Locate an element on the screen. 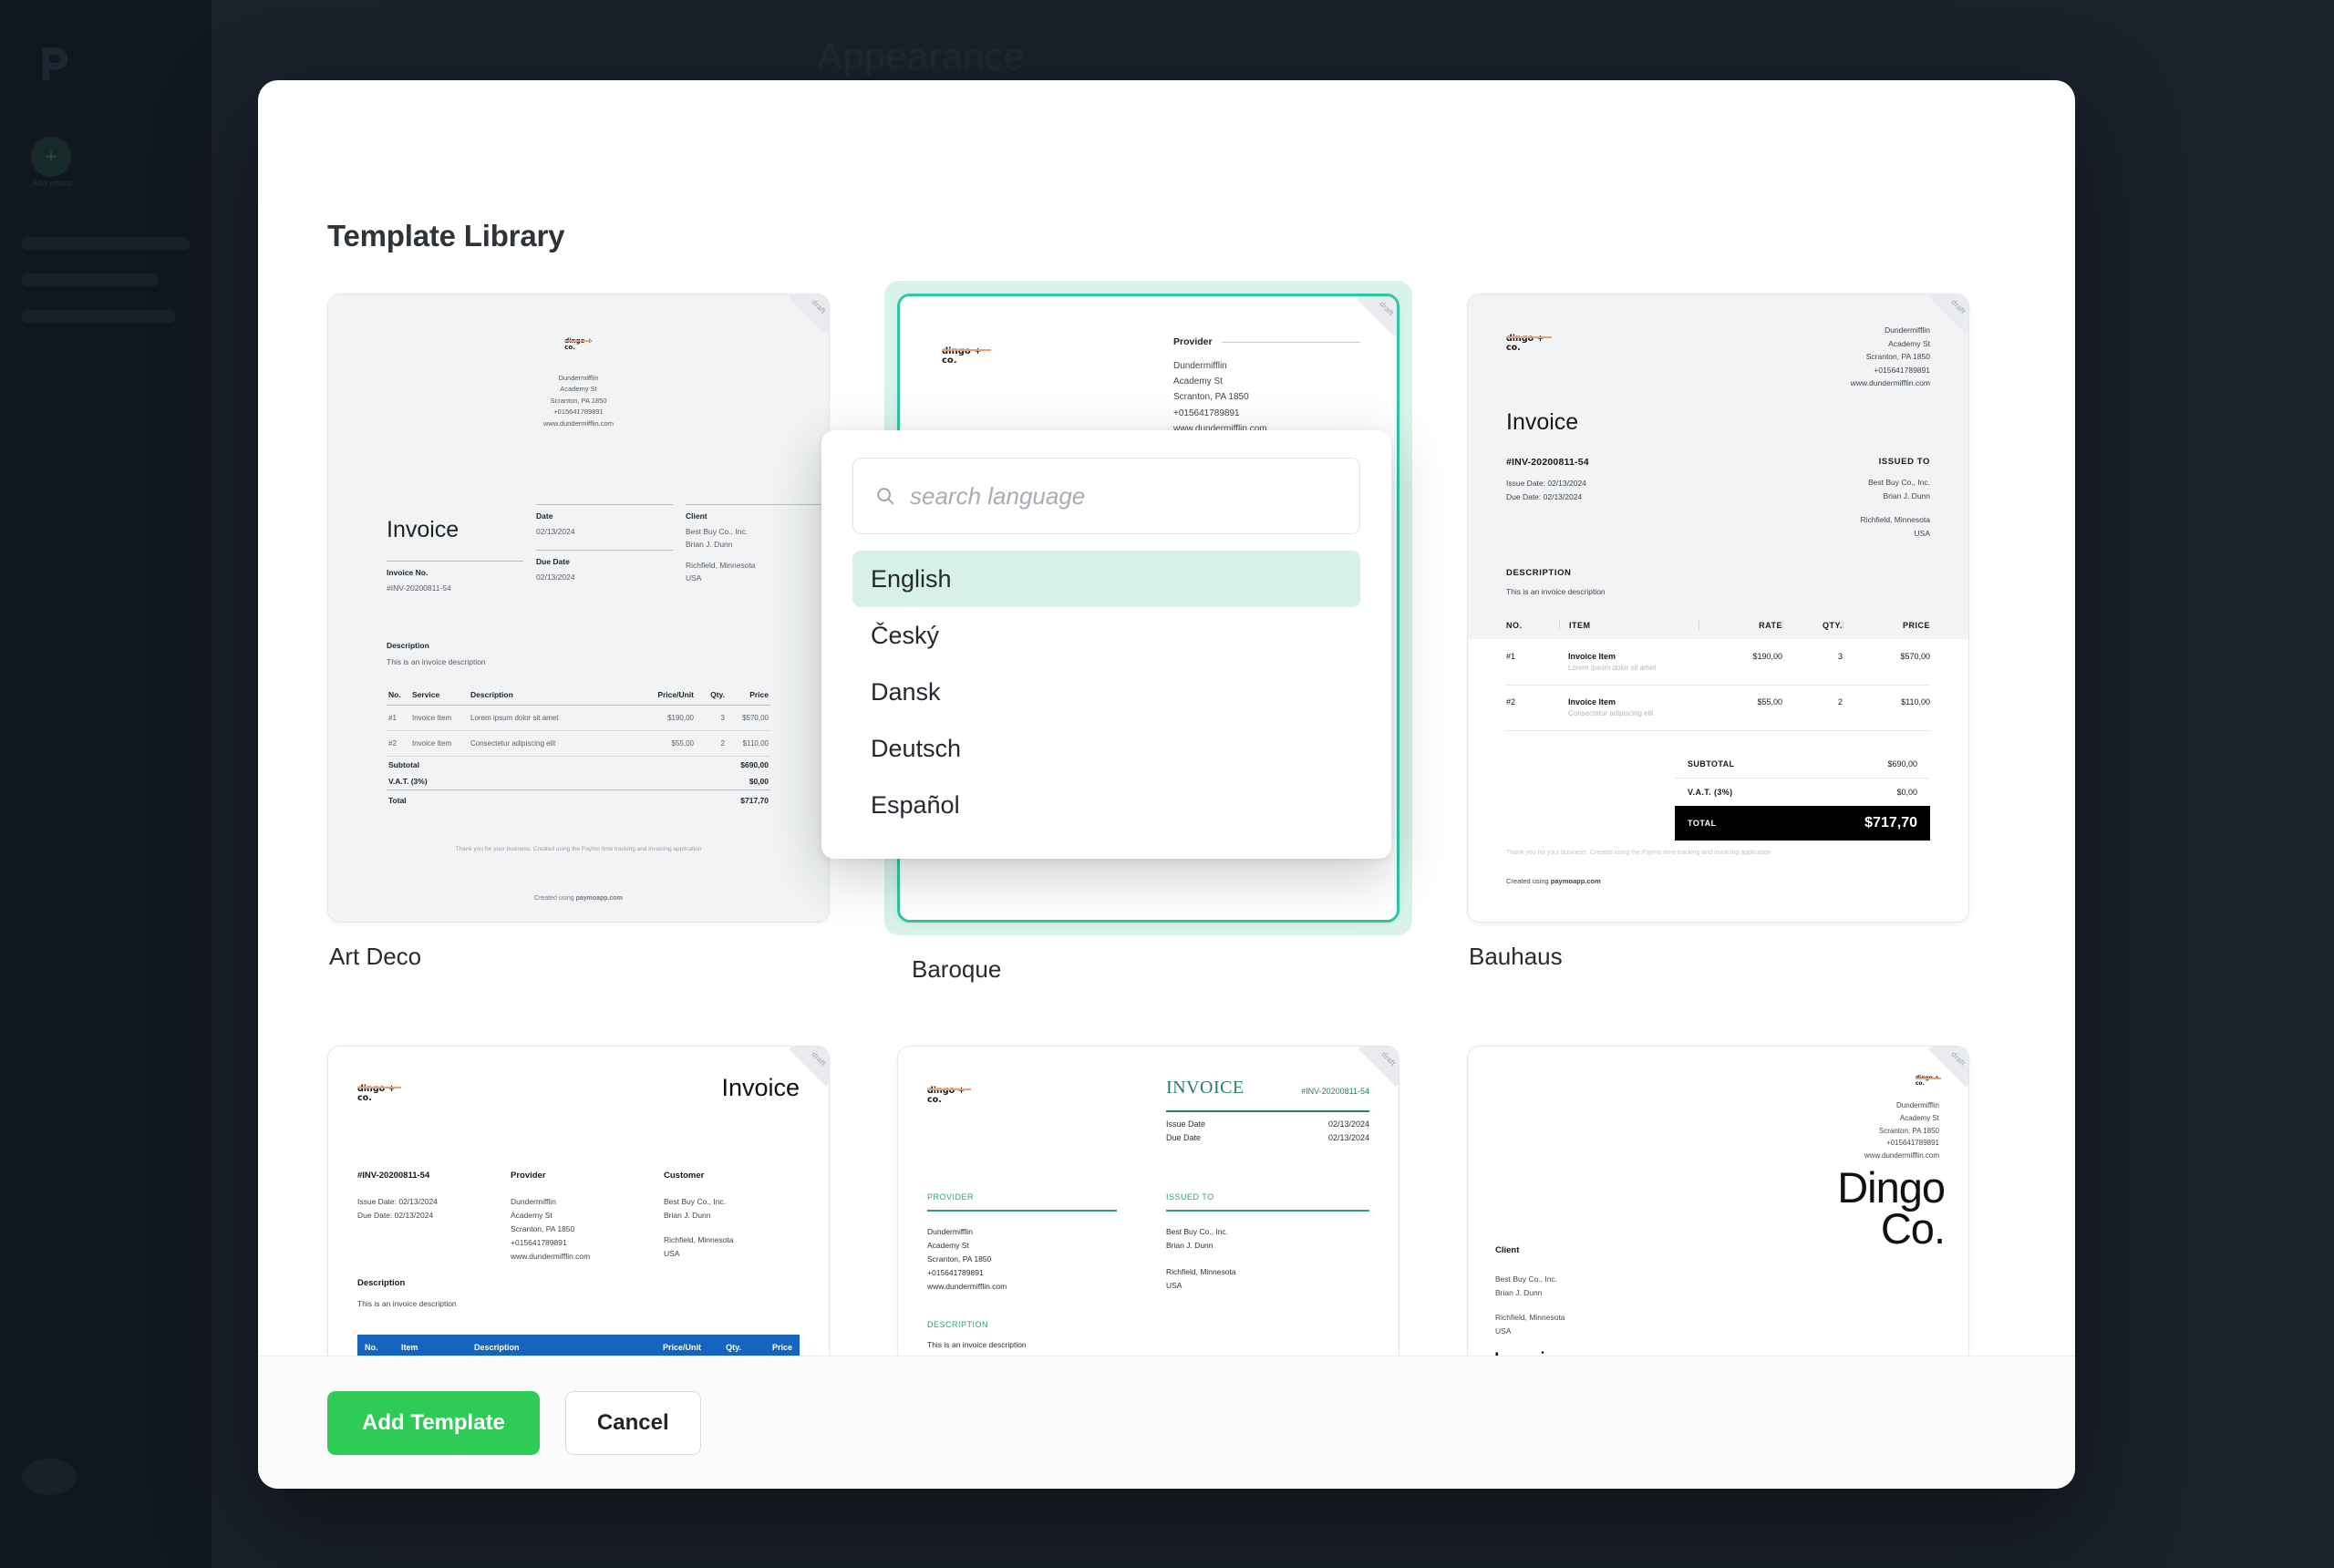 The image size is (2334, 1568). subtotal-row: Subtotal $690,00 is located at coordinates (578, 764).